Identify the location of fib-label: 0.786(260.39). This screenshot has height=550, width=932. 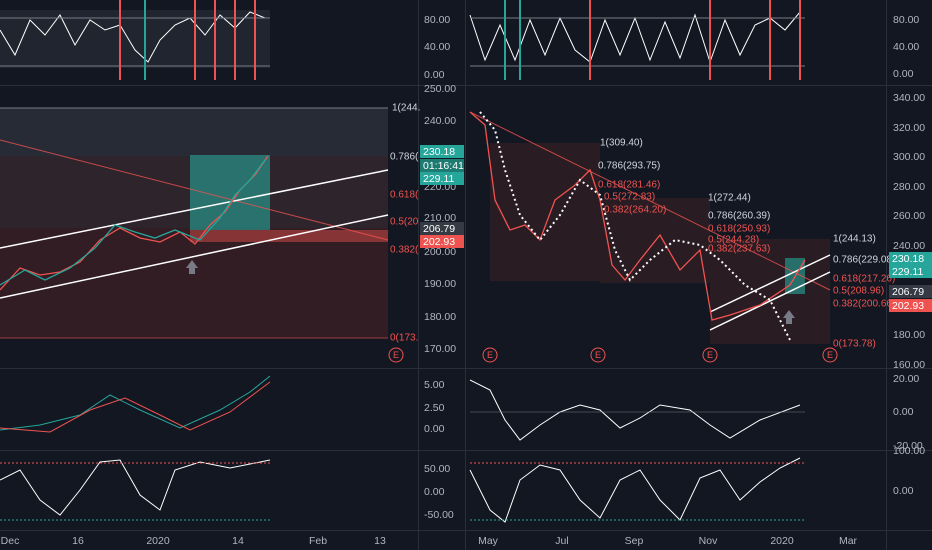
(739, 216).